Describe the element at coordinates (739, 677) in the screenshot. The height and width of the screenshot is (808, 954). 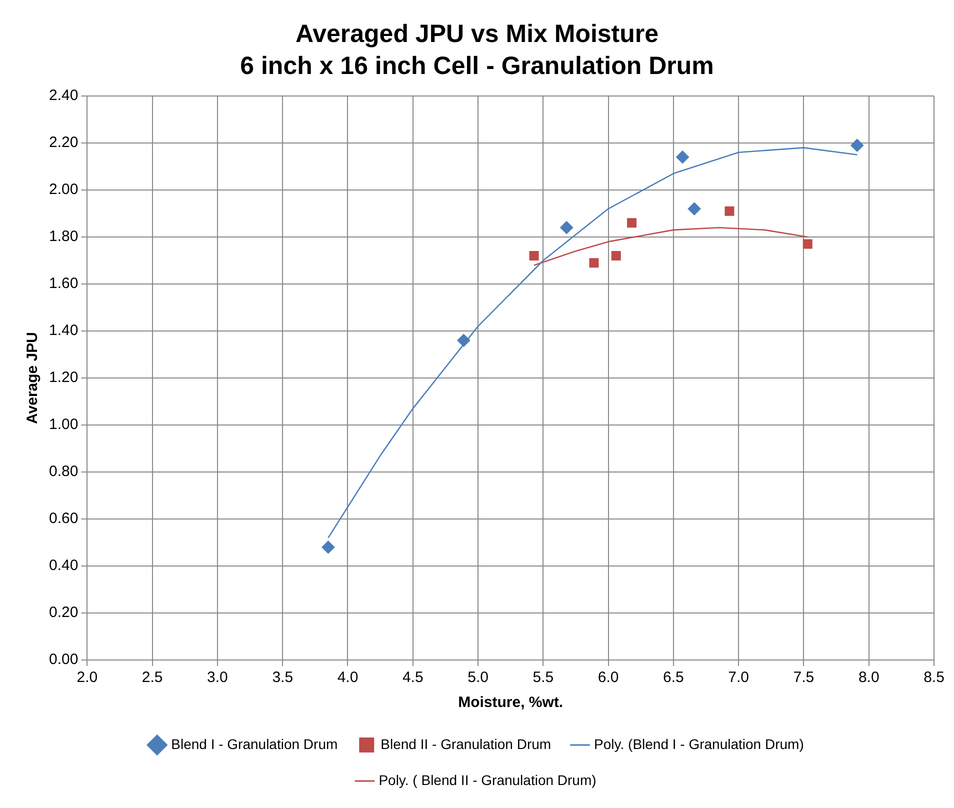
I see `x-tick-label: 7.0` at that location.